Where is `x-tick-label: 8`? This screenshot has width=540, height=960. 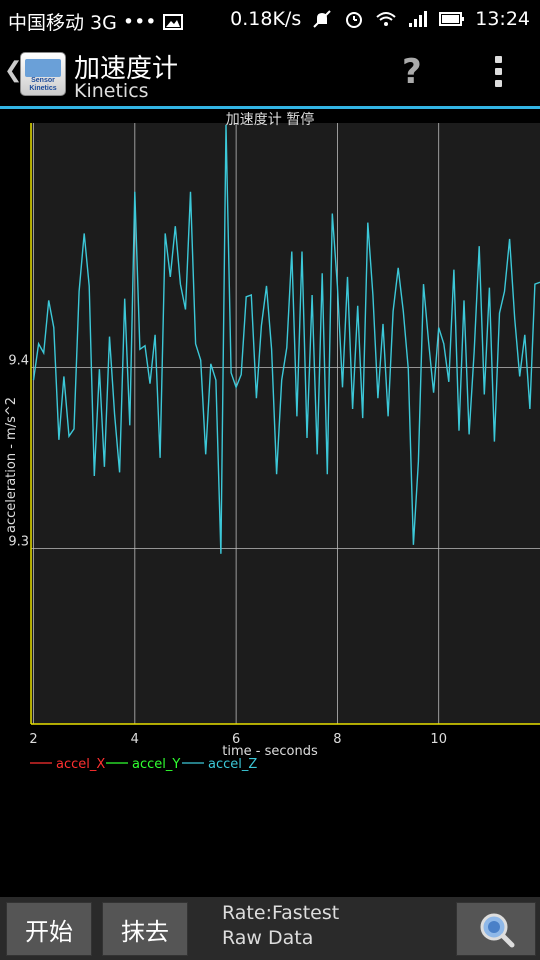 x-tick-label: 8 is located at coordinates (337, 739).